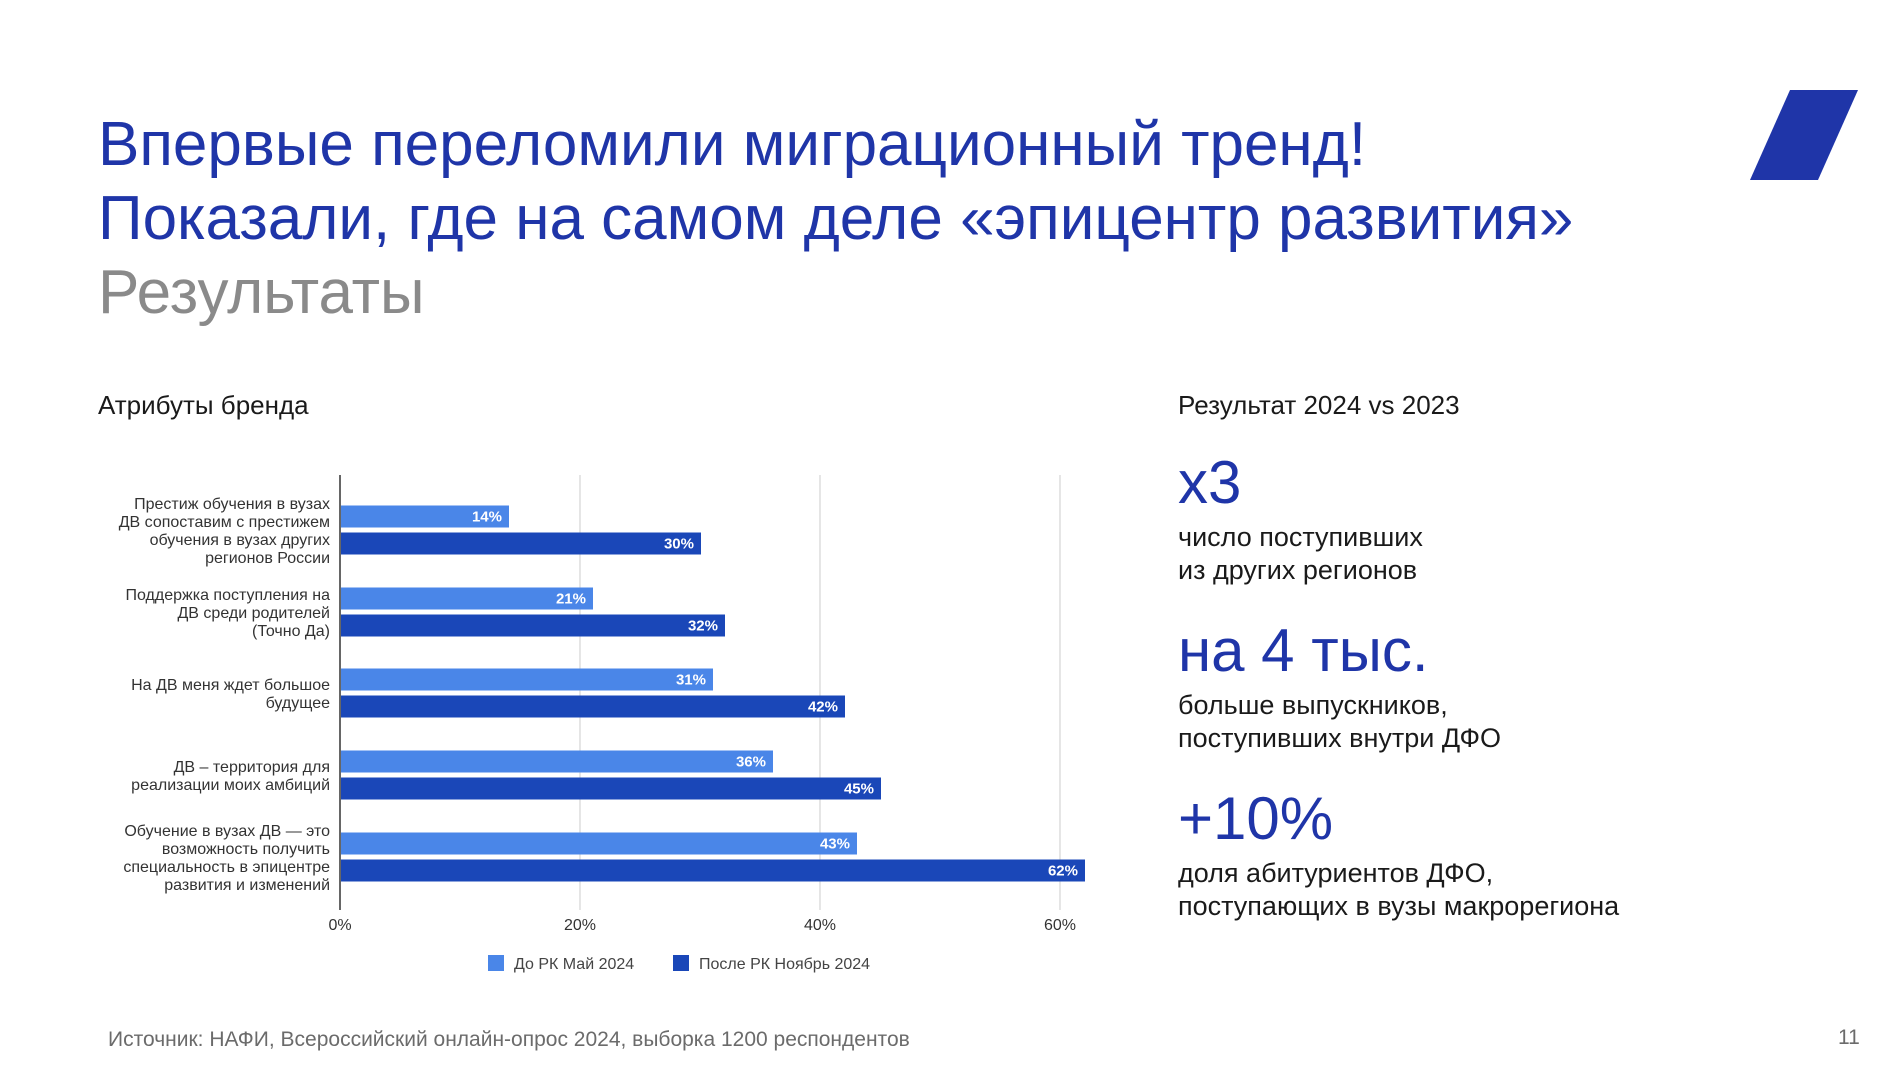 The width and height of the screenshot is (1901, 1079). Describe the element at coordinates (1313, 705) in the screenshot. I see `stat-description-line: больше выпускников,` at that location.